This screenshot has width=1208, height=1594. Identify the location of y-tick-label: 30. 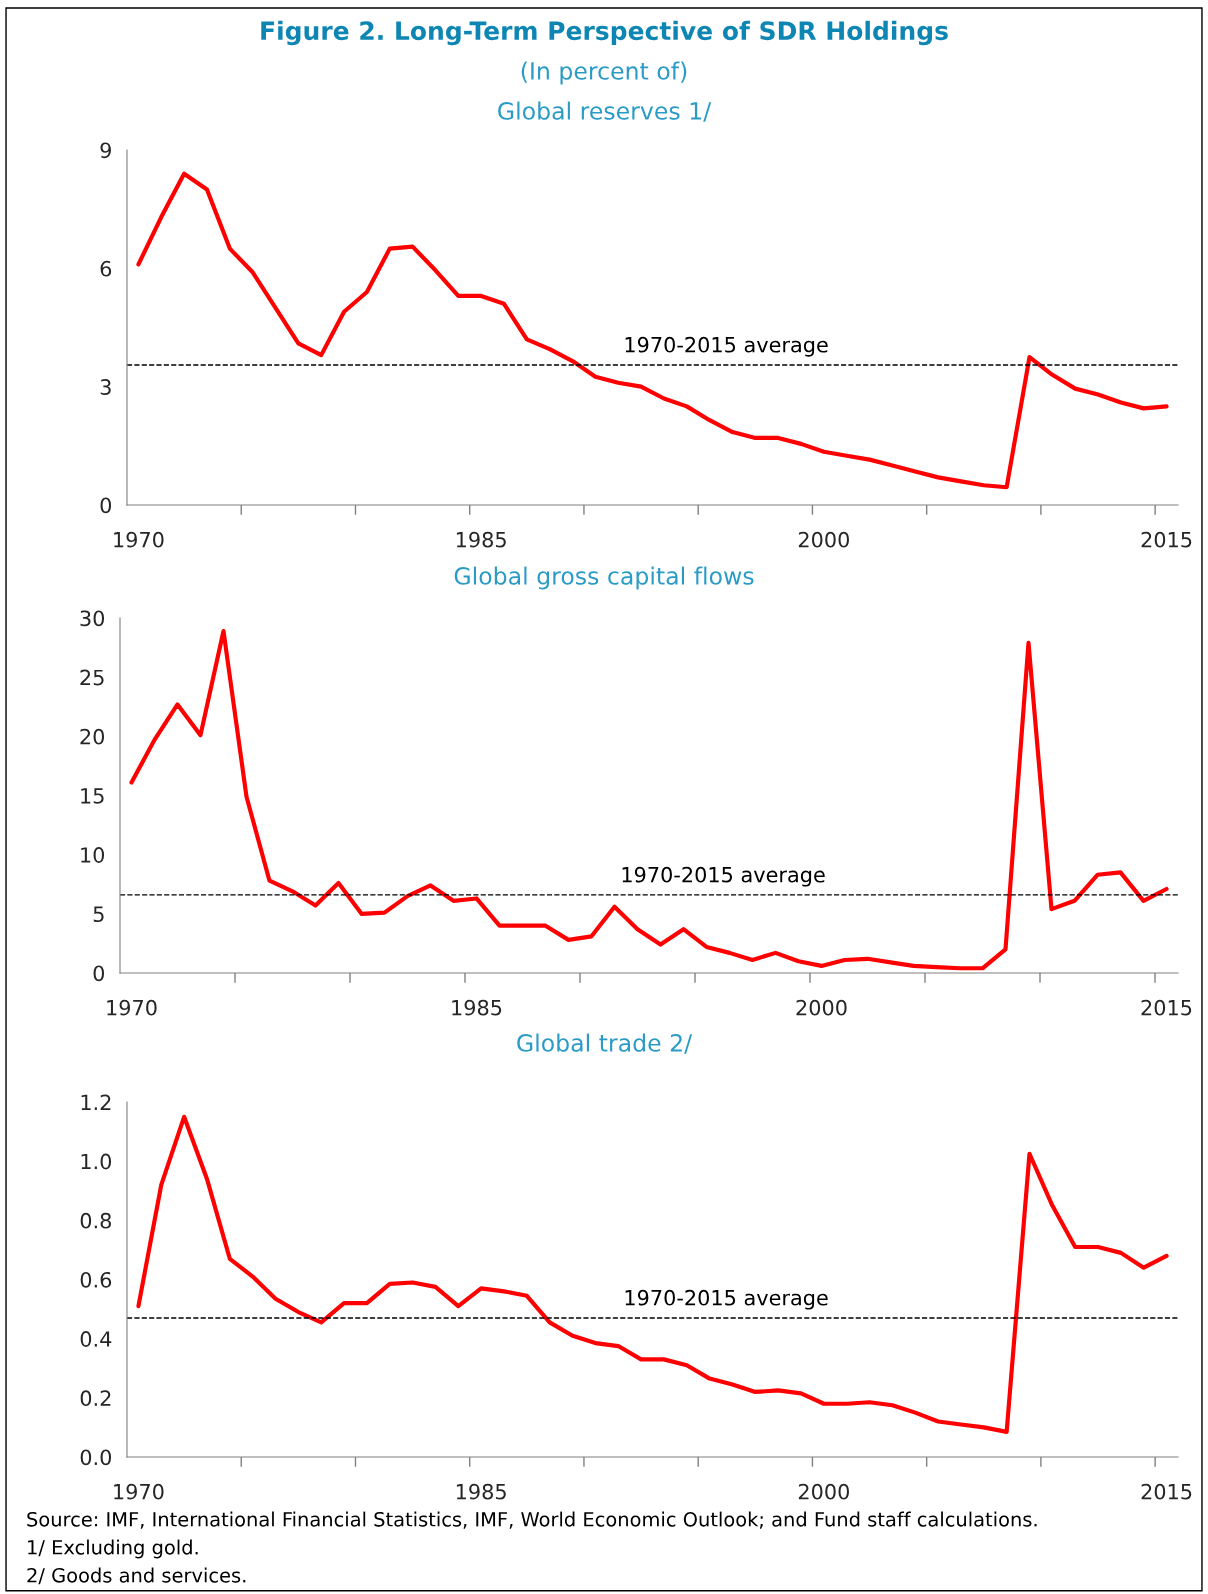
(92, 618).